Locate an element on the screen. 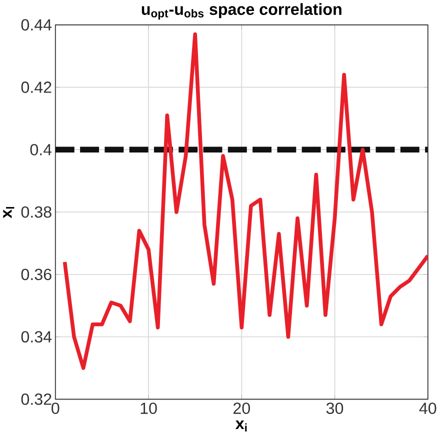 This screenshot has height=435, width=440. y-axis-title: x$_{l}$ is located at coordinates (8, 212).